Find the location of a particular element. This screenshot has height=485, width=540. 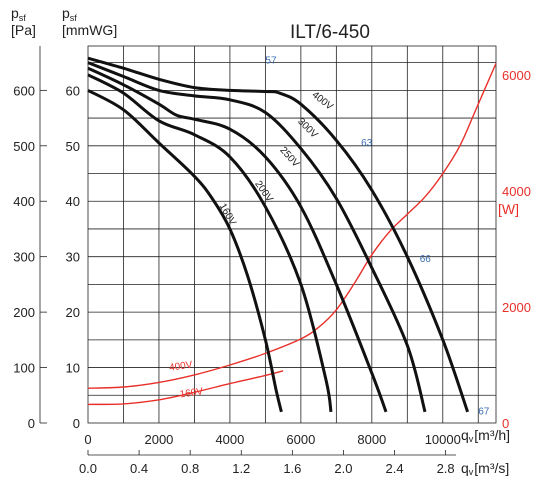

svg-text: [mmWG] is located at coordinates (89, 30).